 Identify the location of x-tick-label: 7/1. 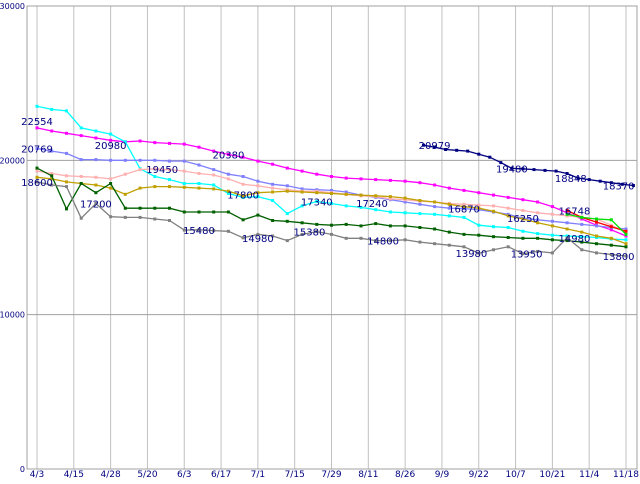
(258, 475).